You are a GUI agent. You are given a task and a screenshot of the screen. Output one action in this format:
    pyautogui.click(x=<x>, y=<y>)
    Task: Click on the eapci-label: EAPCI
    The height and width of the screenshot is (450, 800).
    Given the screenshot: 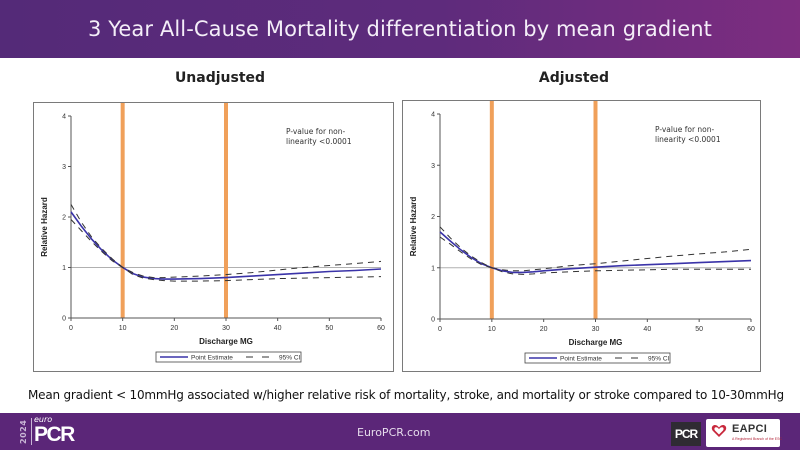 What is the action you would take?
    pyautogui.click(x=750, y=429)
    